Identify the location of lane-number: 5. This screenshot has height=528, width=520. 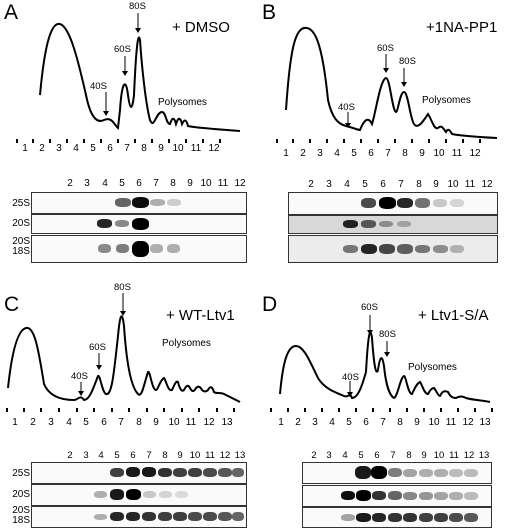
(122, 183).